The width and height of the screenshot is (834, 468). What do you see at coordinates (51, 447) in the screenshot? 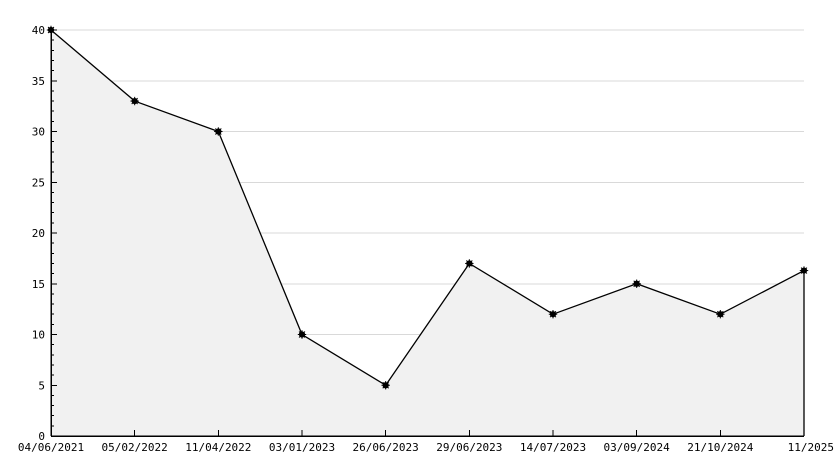
I see `x-tick-label: 04/06/2021` at bounding box center [51, 447].